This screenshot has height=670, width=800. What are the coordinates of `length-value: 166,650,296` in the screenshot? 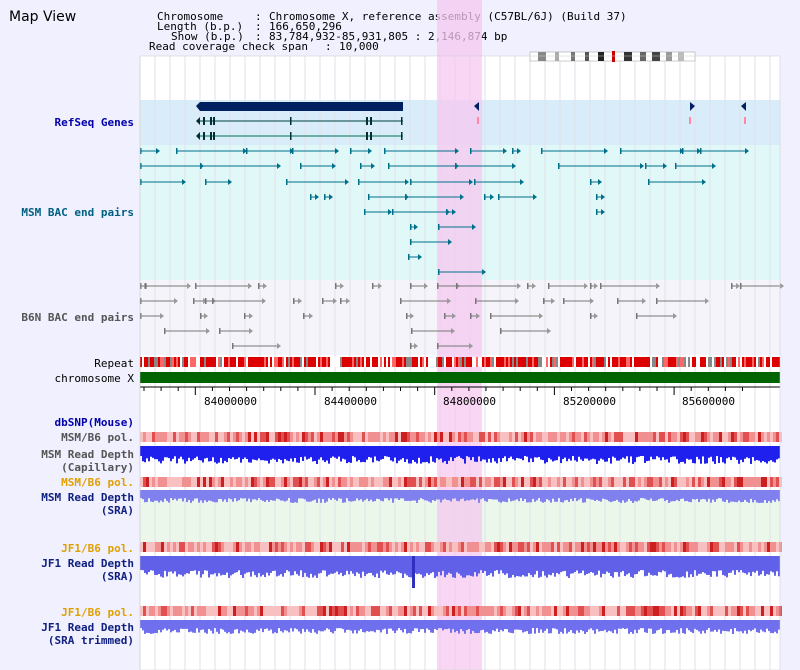 It's located at (305, 26).